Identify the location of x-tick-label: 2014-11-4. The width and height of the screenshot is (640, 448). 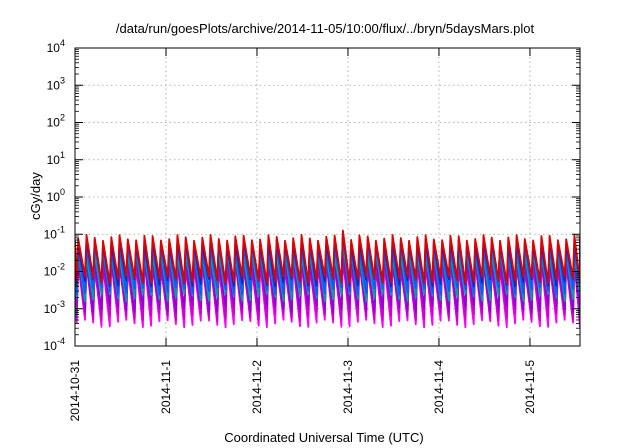
(439, 387).